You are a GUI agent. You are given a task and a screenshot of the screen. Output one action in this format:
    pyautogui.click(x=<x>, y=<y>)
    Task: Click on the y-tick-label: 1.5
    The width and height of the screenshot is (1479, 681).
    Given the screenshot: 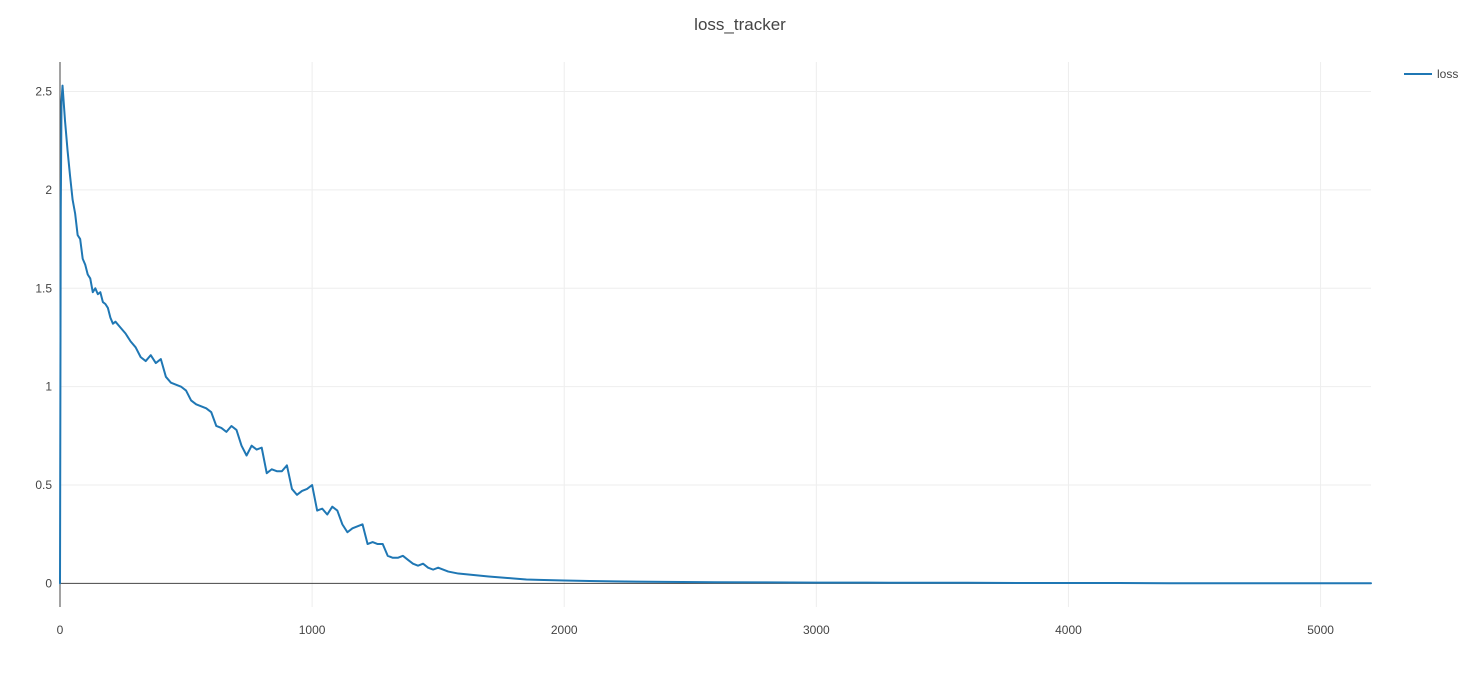 What is the action you would take?
    pyautogui.click(x=43, y=288)
    